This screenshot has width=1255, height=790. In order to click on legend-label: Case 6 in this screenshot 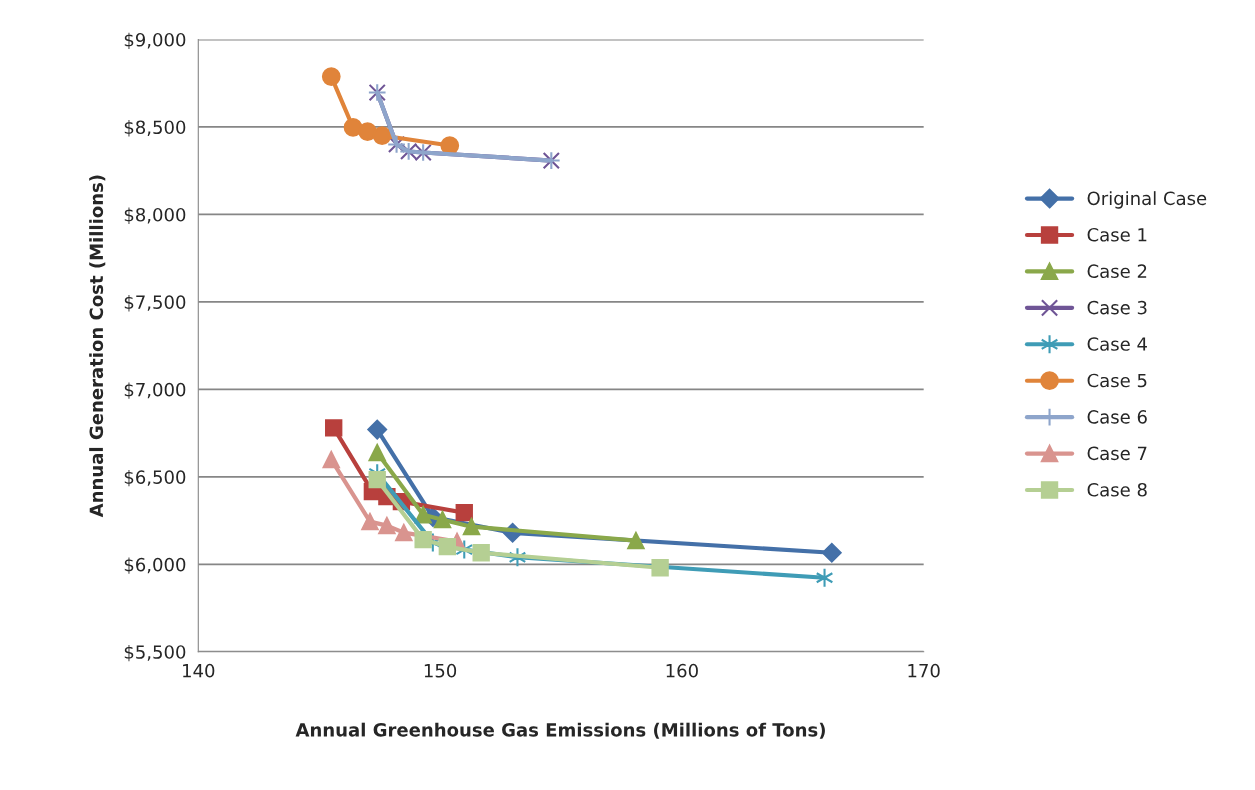, I will do `click(1117, 417)`.